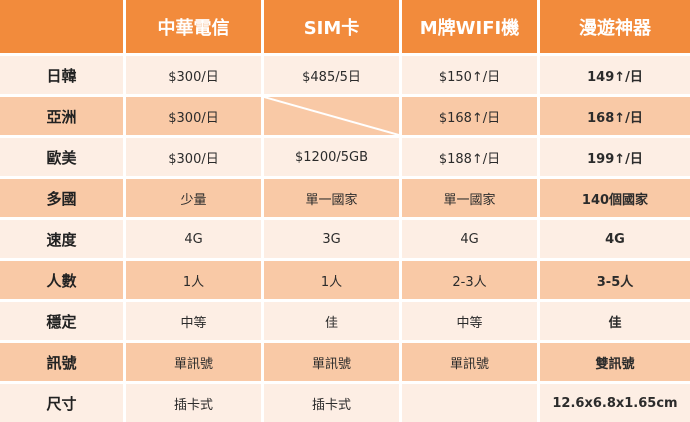 Image resolution: width=690 pixels, height=422 pixels. Describe the element at coordinates (469, 116) in the screenshot. I see `table-cell: $168↑/日` at that location.